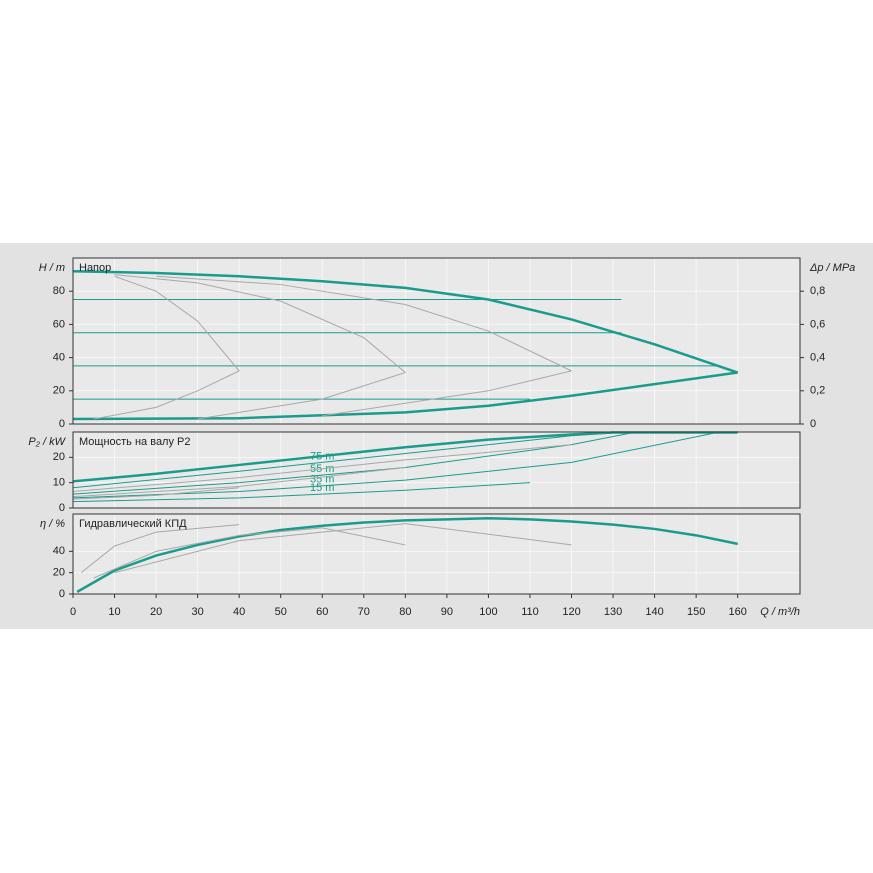  I want to click on x-tick-label: 60, so click(322, 612).